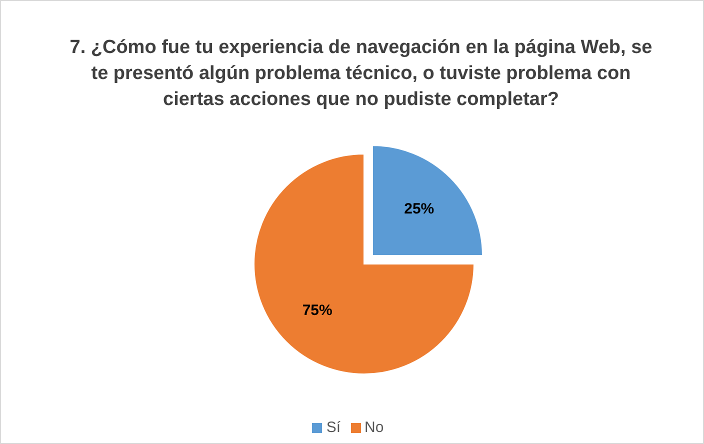 The width and height of the screenshot is (704, 444). I want to click on legend-label: No, so click(374, 427).